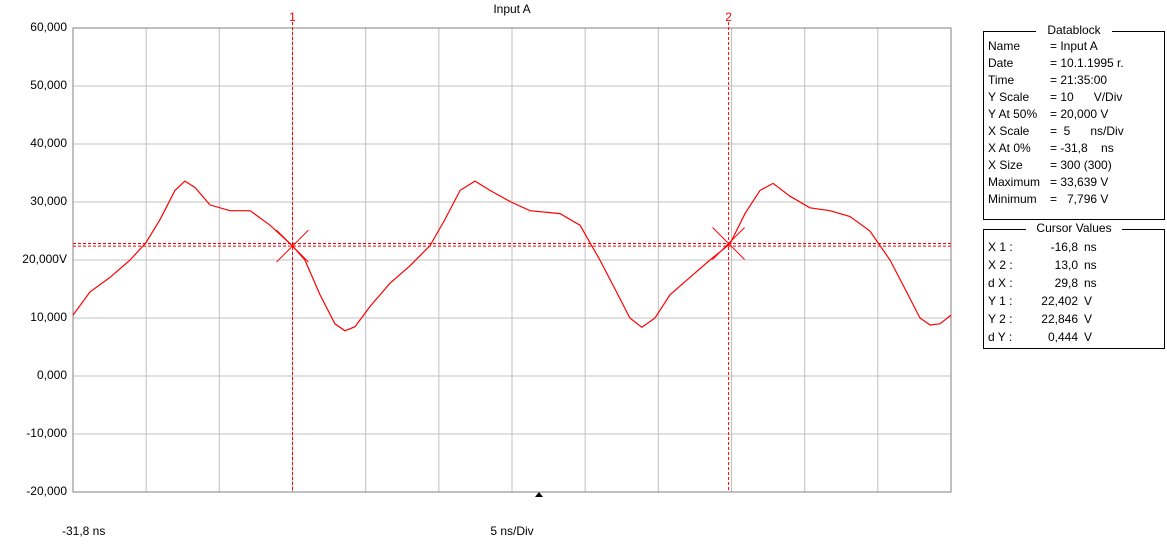 This screenshot has width=1167, height=544. Describe the element at coordinates (1000, 283) in the screenshot. I see `cursor-key: d X :` at that location.